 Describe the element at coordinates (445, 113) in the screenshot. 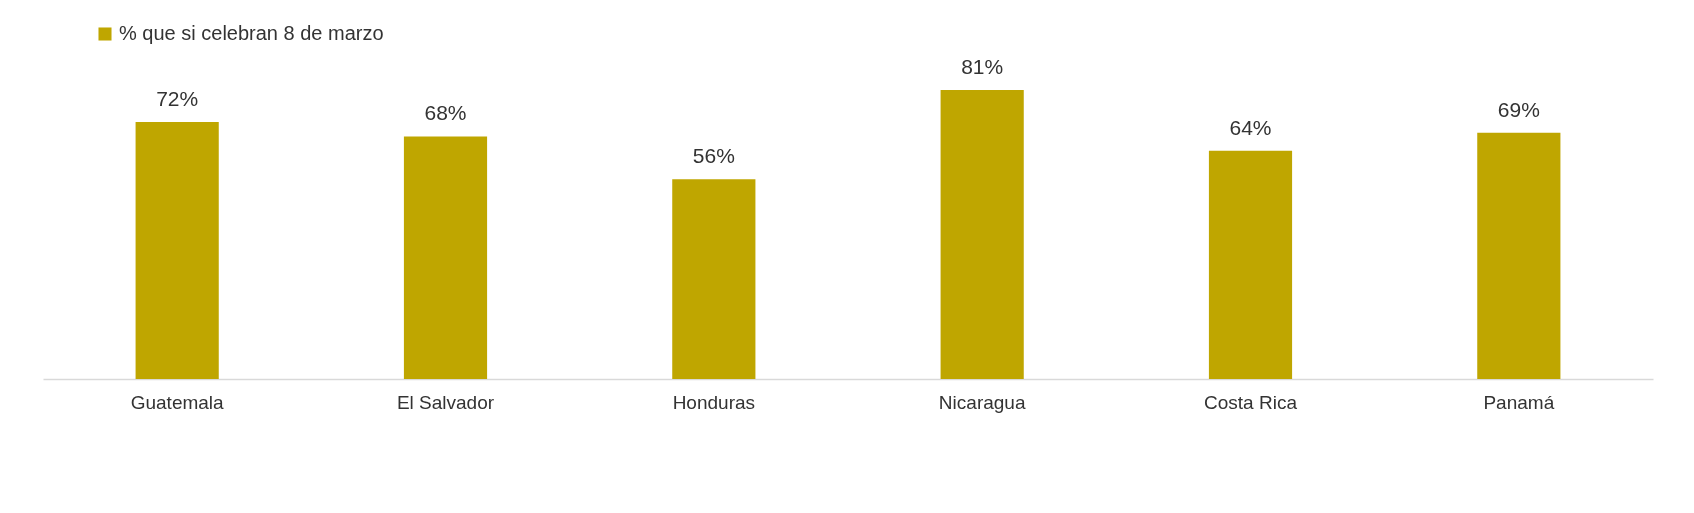

I see `data-label: 68%` at that location.